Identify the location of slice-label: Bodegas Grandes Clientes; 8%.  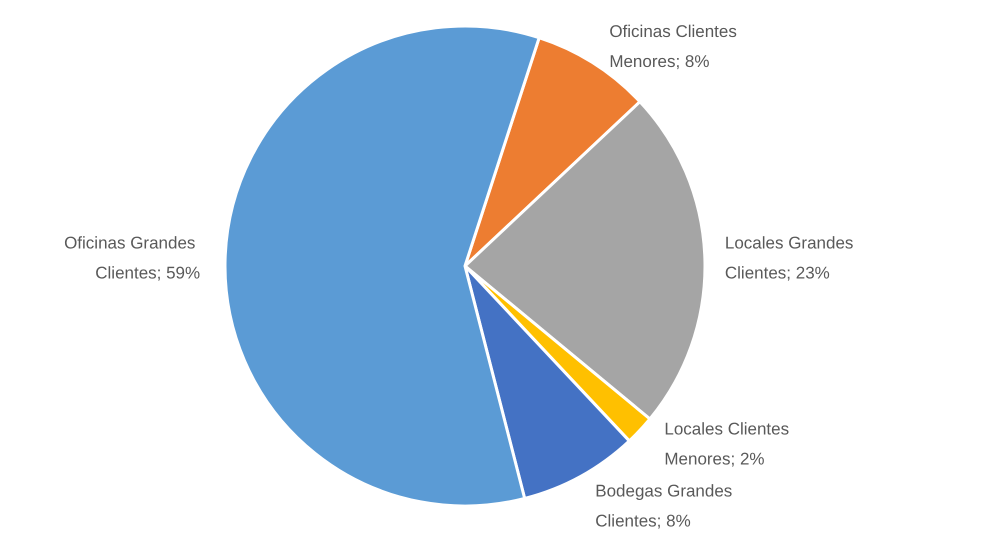
(666, 505).